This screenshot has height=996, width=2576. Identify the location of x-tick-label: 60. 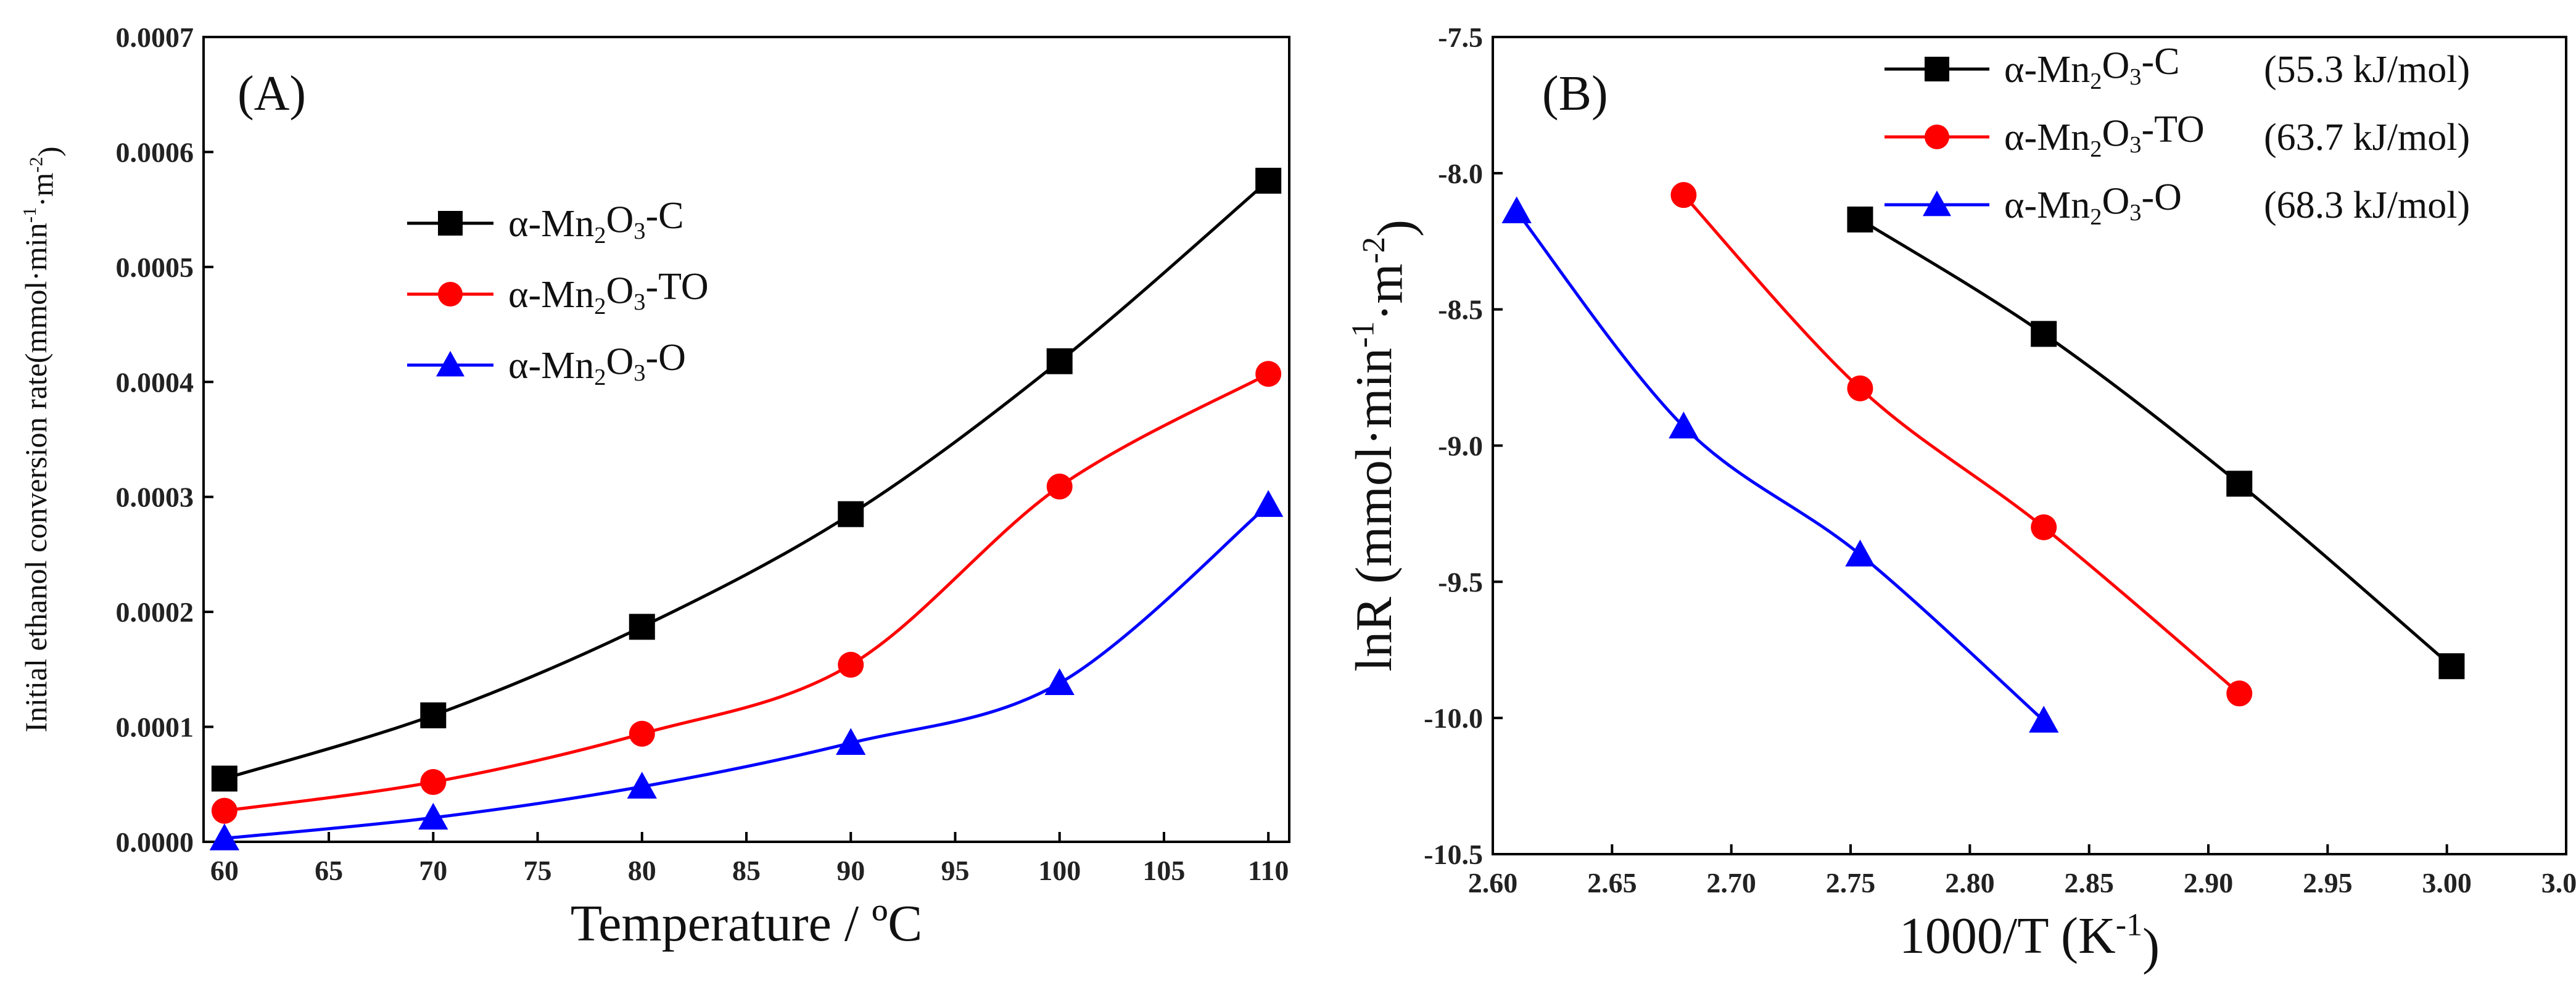
(224, 870).